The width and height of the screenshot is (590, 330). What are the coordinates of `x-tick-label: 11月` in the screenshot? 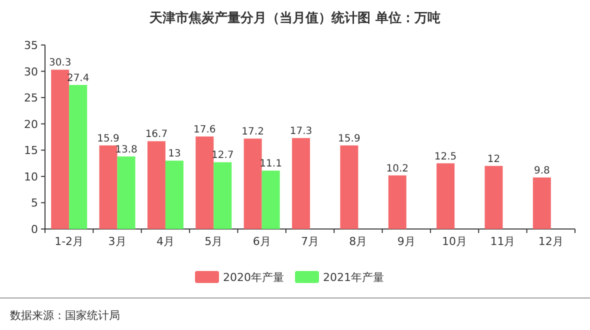 It's located at (503, 241).